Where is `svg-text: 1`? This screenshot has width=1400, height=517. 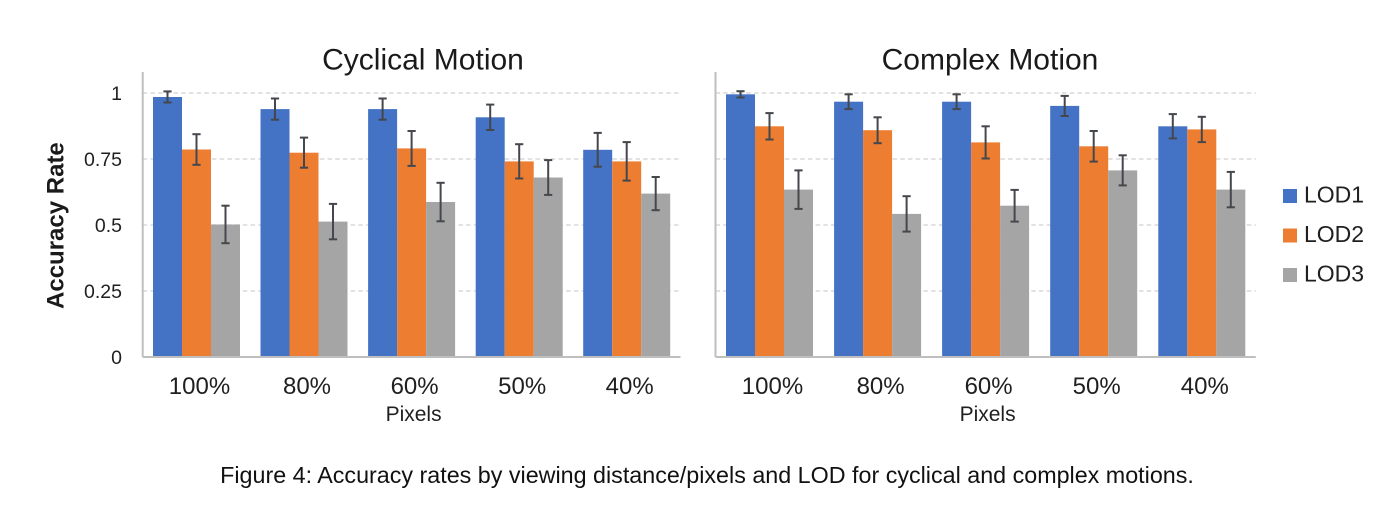
svg-text: 1 is located at coordinates (116, 94).